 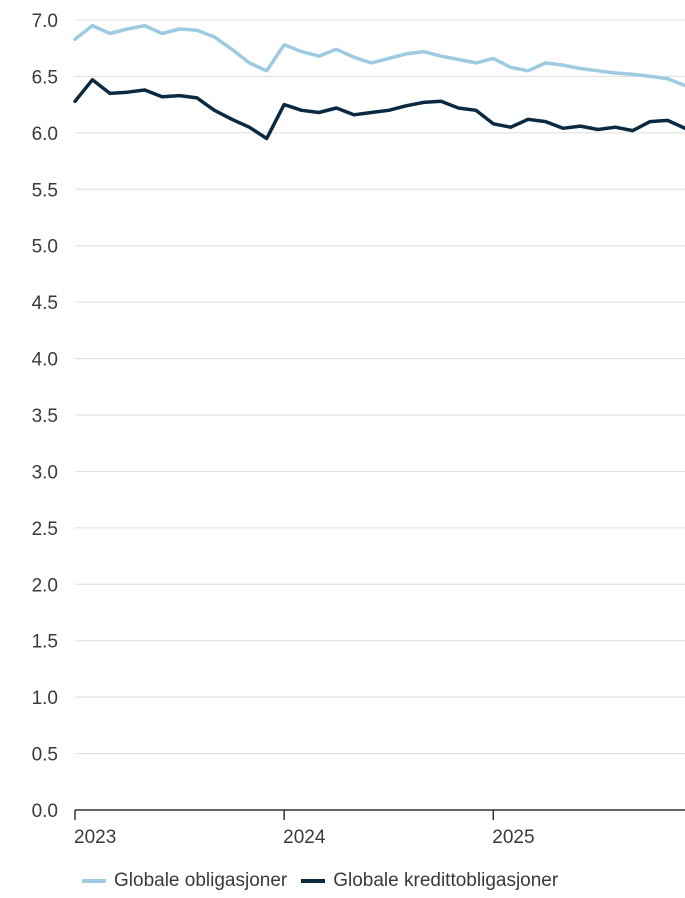 What do you see at coordinates (94, 881) in the screenshot?
I see `legend-swatch-globale-obligasjoner` at bounding box center [94, 881].